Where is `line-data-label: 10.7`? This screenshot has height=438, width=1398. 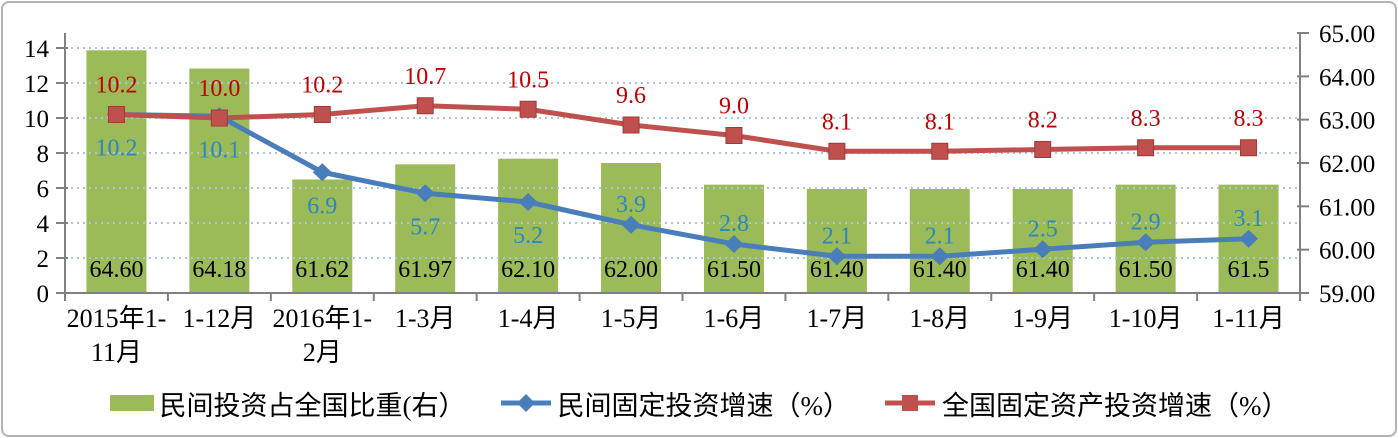 line-data-label: 10.7 is located at coordinates (425, 77).